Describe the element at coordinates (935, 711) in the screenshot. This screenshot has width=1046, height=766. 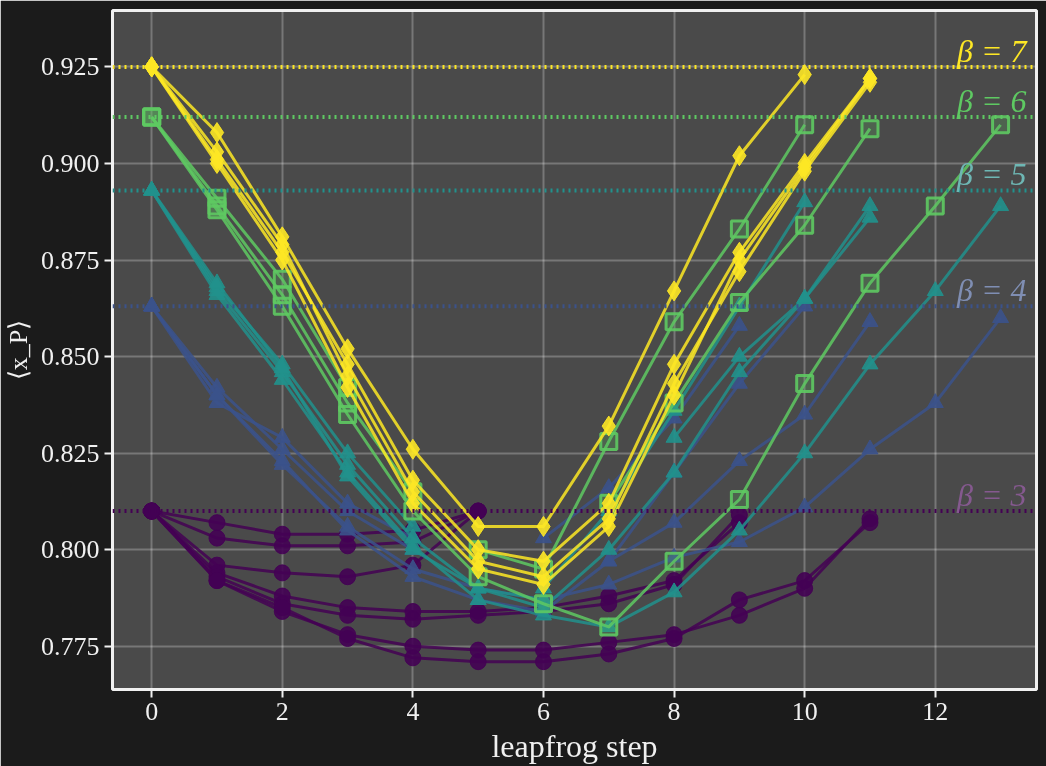
I see `x-tick-label: 12` at that location.